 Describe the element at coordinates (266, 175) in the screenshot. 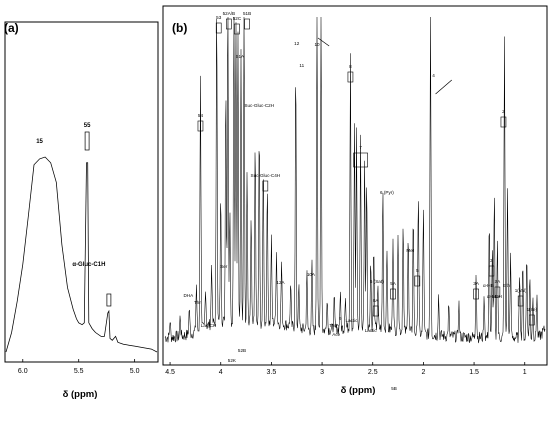

I see `panel-b-annotation-suc-gluc-c4h: Suc-Gluc-C4H` at that location.